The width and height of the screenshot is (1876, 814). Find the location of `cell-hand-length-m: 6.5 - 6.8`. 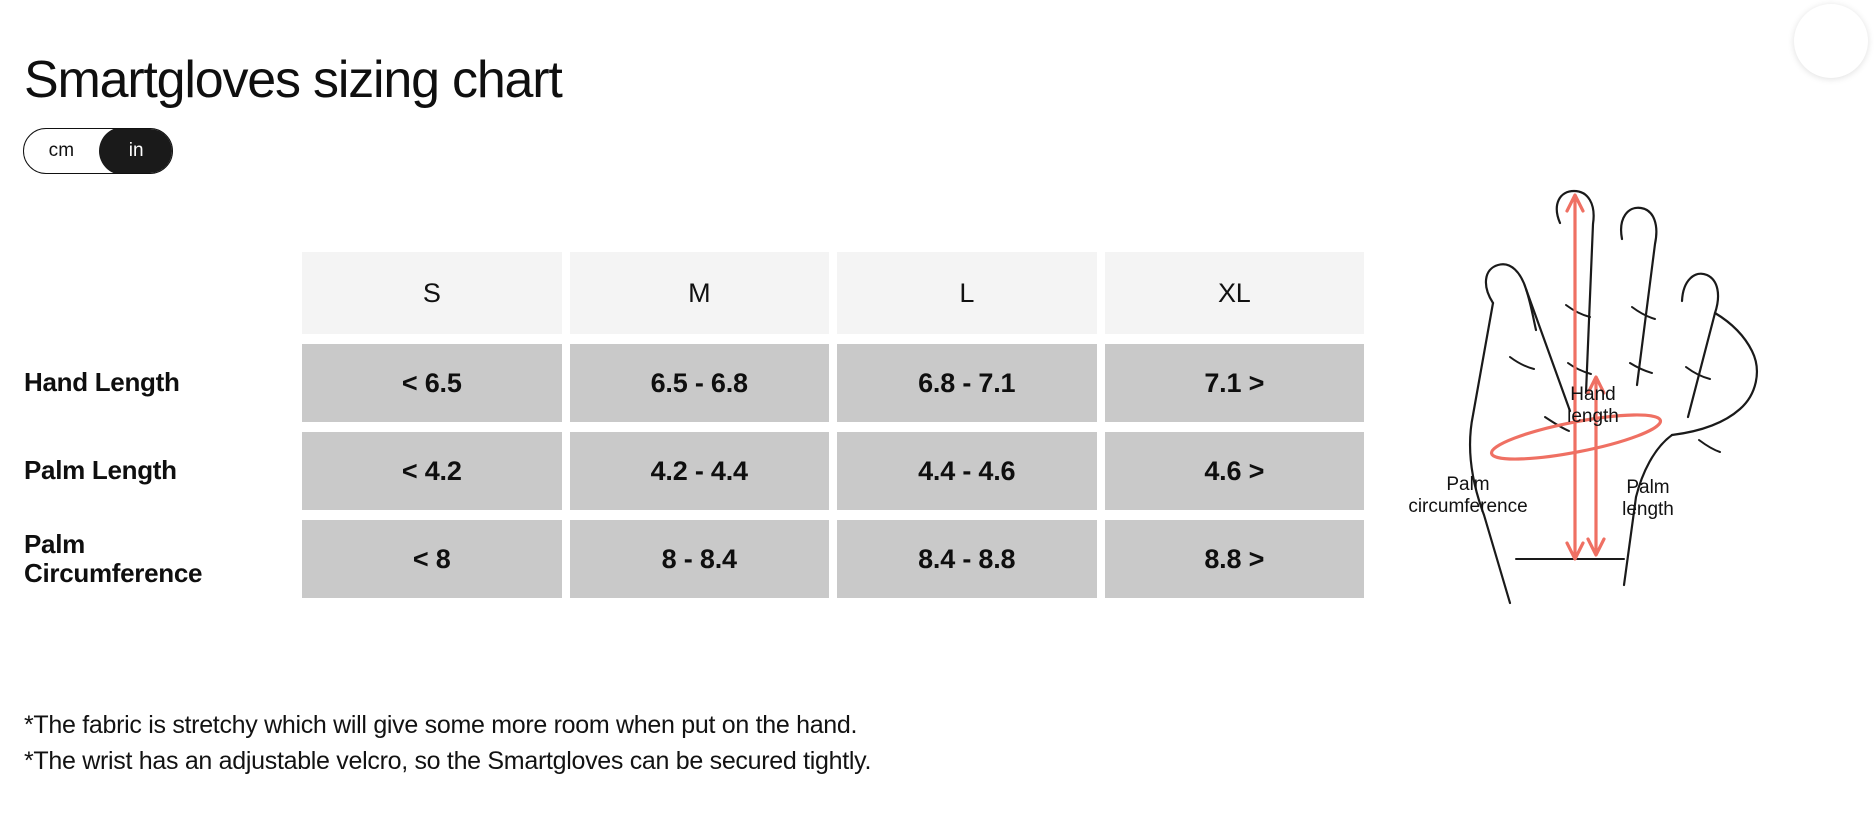

cell-hand-length-m: 6.5 - 6.8 is located at coordinates (699, 383).